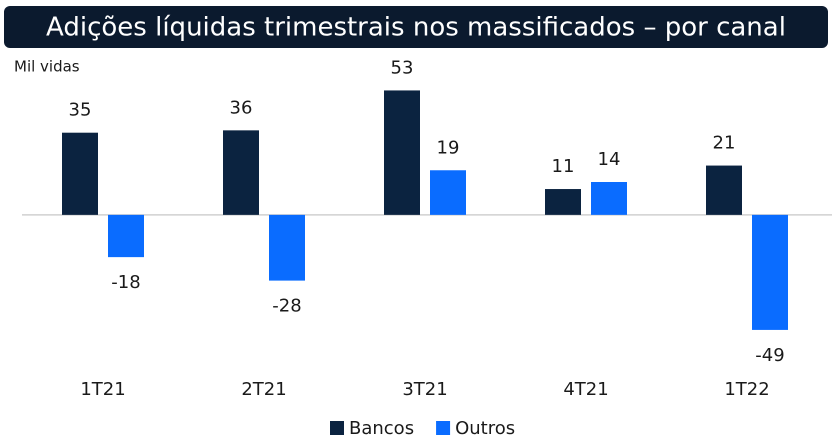  Describe the element at coordinates (563, 166) in the screenshot. I see `data-label: 11` at that location.